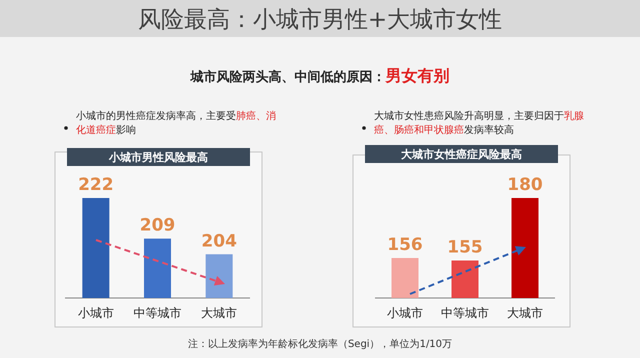  I want to click on data-label: 209, so click(158, 226).